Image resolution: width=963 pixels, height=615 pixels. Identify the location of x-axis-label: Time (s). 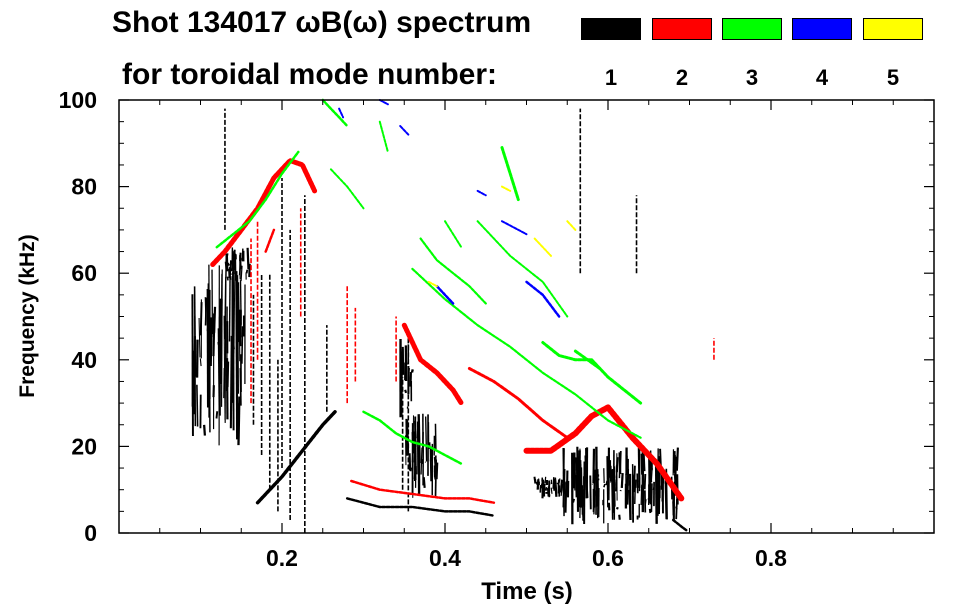
(527, 591).